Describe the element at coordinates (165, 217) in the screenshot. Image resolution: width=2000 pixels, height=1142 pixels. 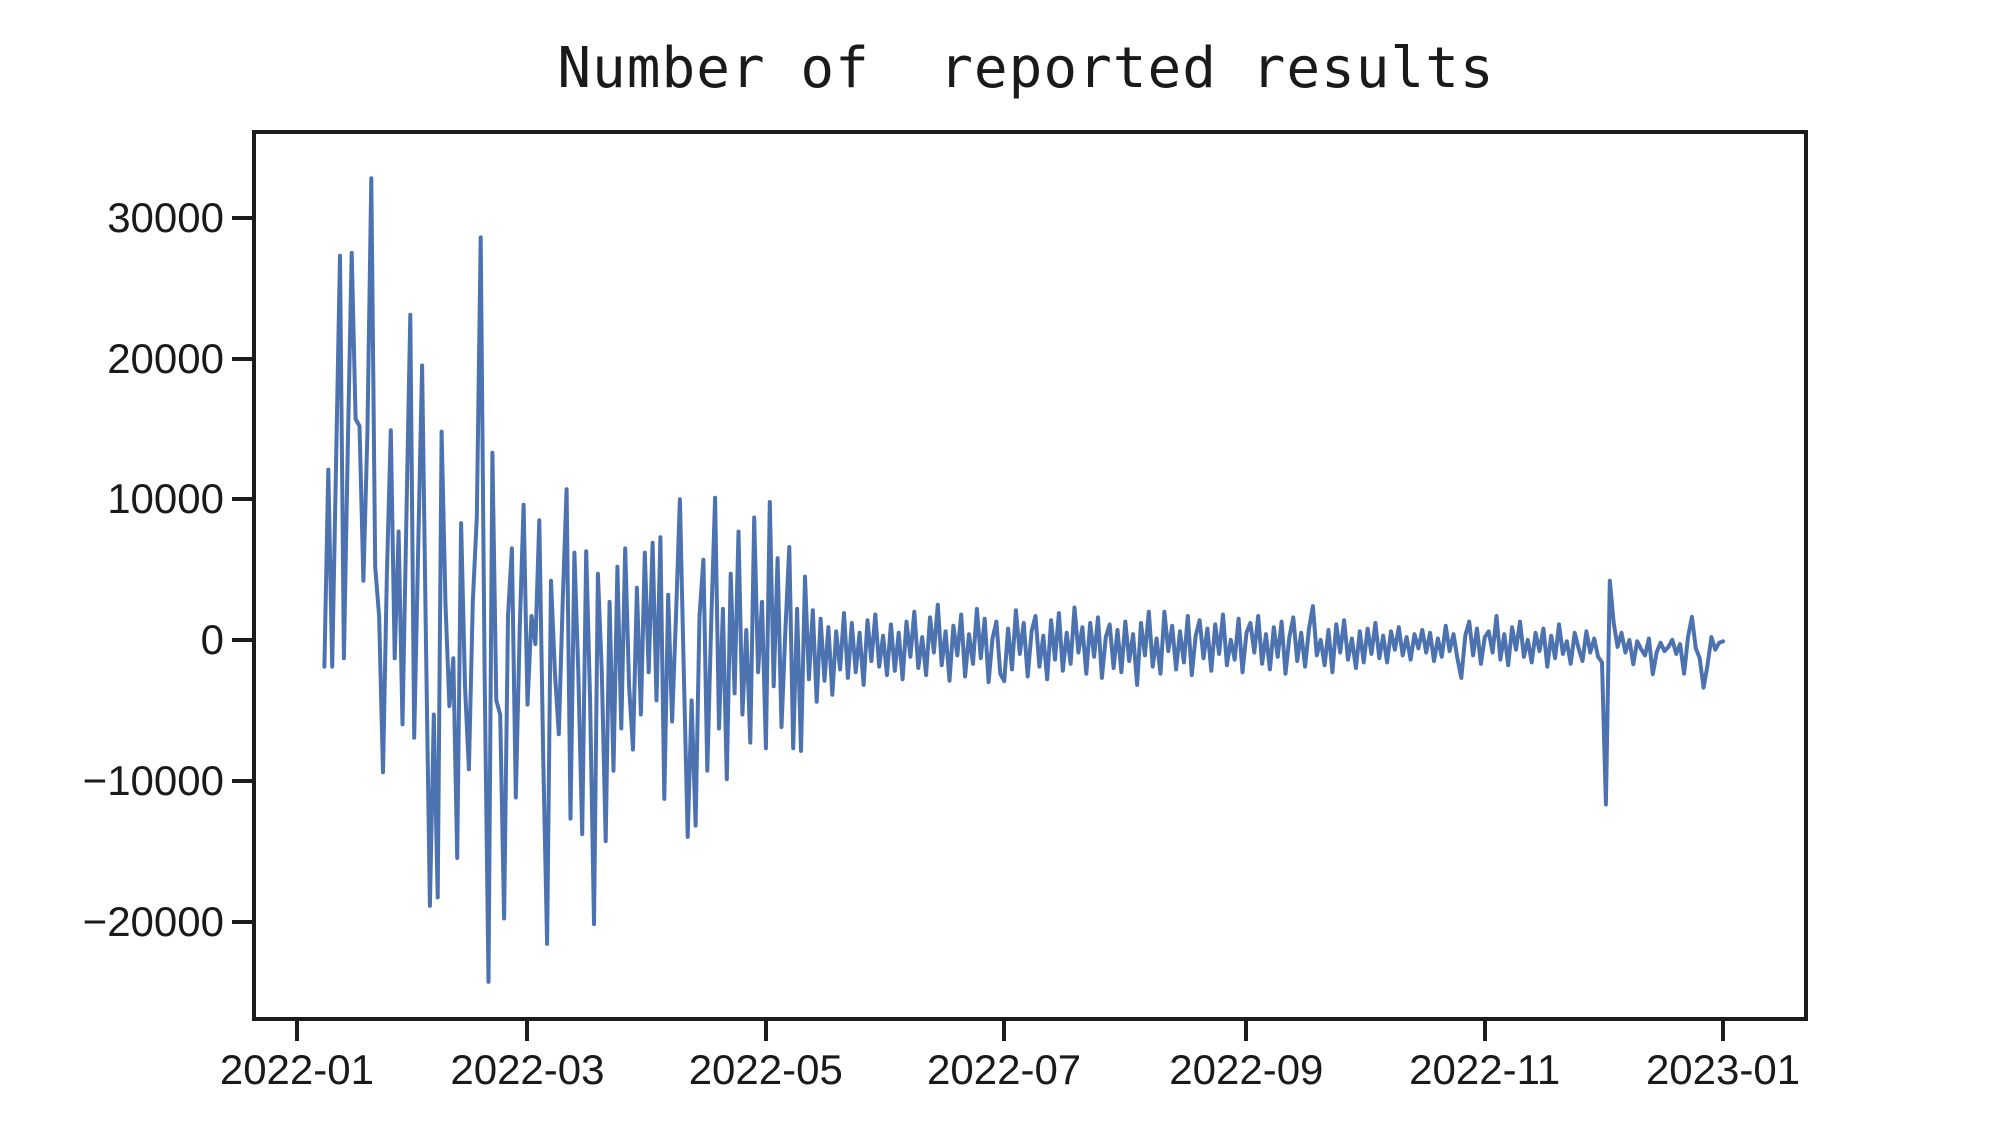
I see `y-tick-label: 30000` at that location.